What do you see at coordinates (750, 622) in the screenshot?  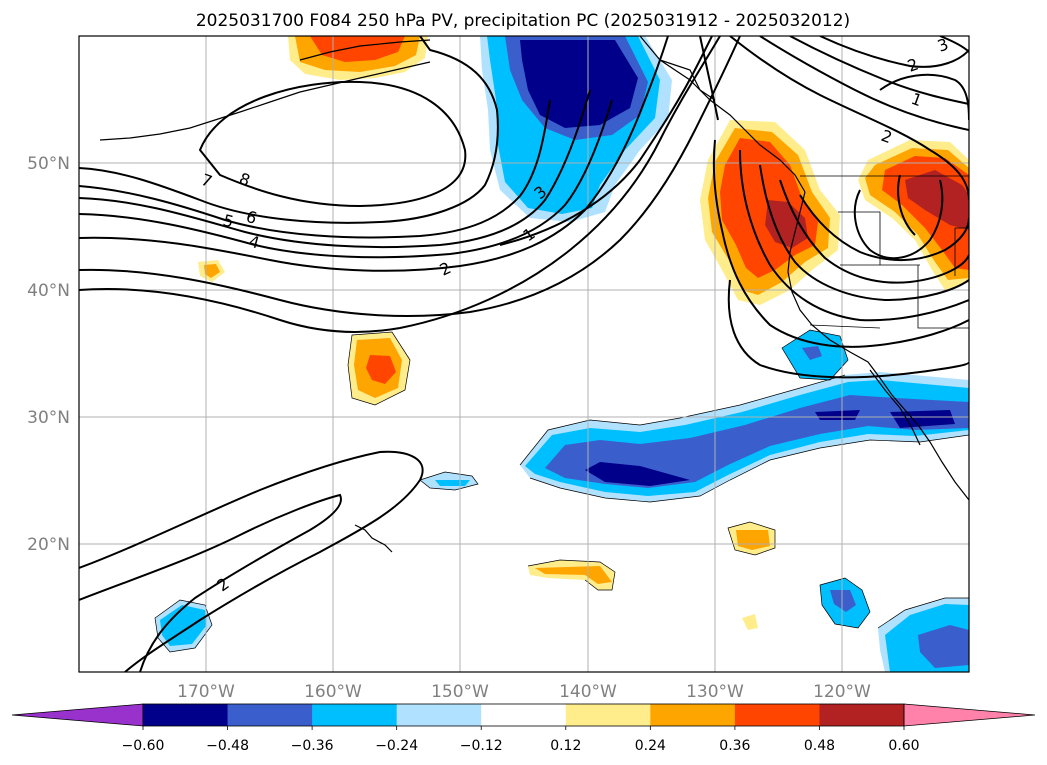 I see `precip-area-small8` at bounding box center [750, 622].